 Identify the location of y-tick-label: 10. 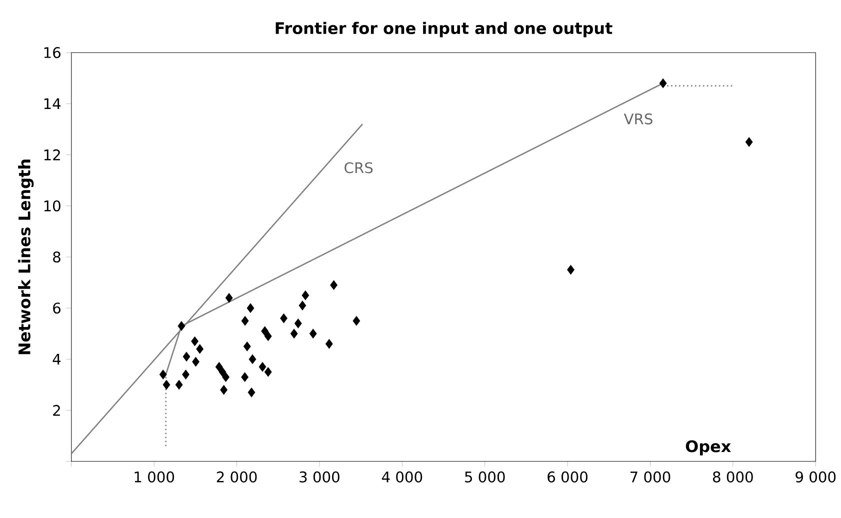
(52, 206).